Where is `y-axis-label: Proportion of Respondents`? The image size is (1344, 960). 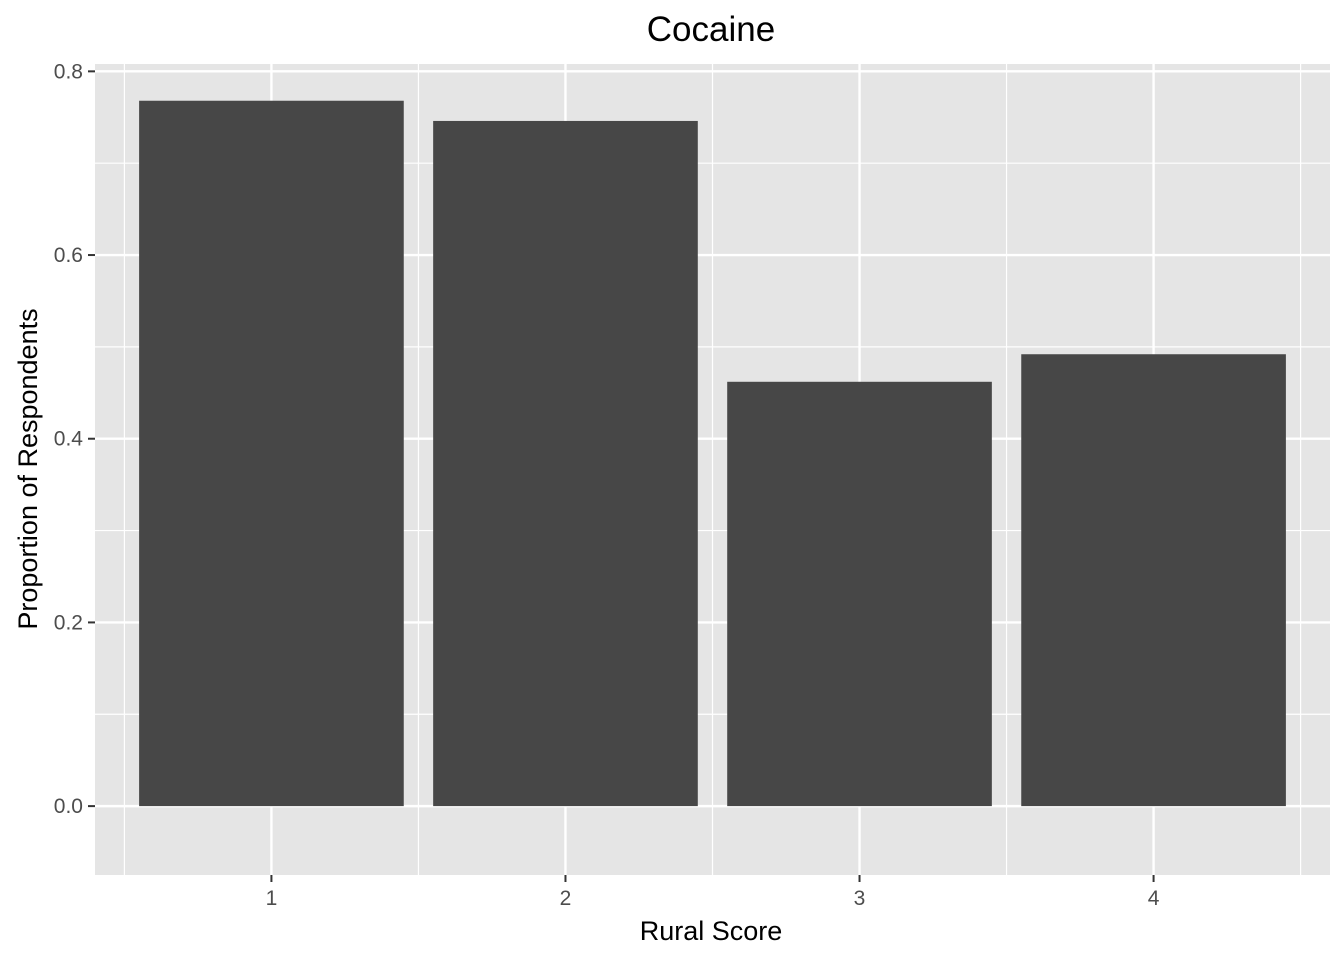 y-axis-label: Proportion of Respondents is located at coordinates (28, 468).